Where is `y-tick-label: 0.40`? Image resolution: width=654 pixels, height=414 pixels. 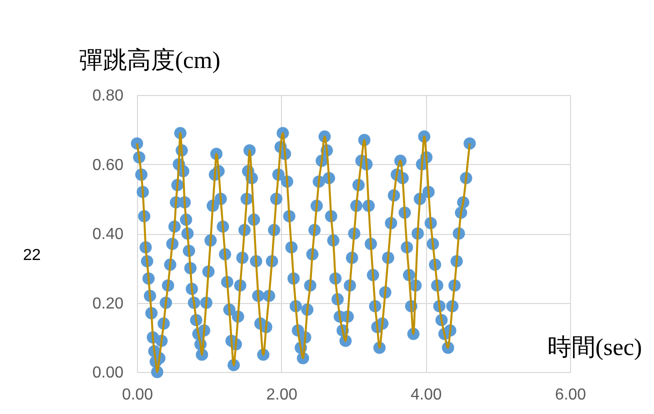 y-tick-label: 0.40 is located at coordinates (108, 234).